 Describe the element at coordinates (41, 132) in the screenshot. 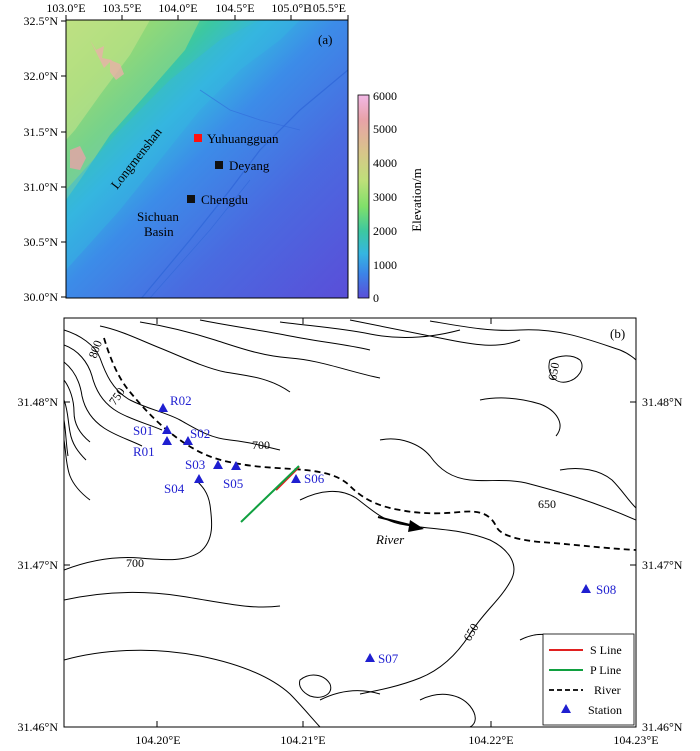

I see `lat-tick-a-2: 31.5°N` at that location.